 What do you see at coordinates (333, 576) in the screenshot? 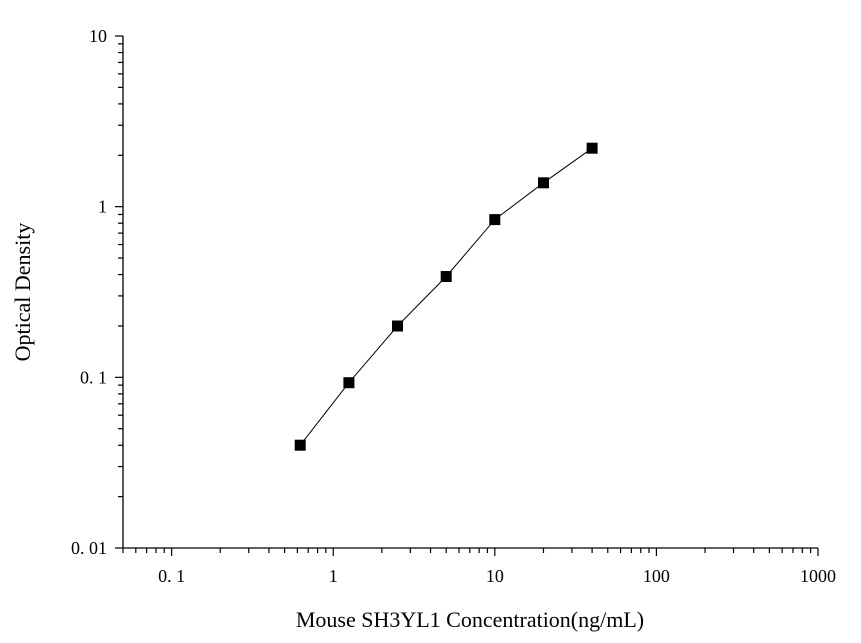
I see `x-tick-label: 1` at bounding box center [333, 576].